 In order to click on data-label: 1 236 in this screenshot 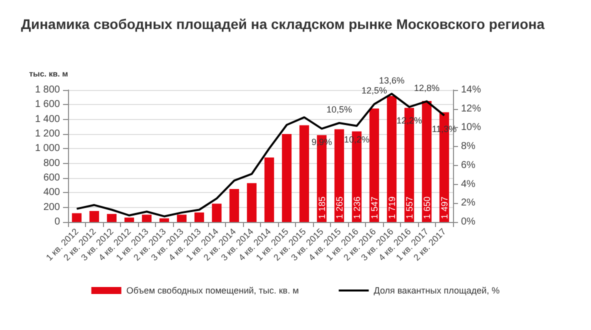, I will do `click(357, 207)`.